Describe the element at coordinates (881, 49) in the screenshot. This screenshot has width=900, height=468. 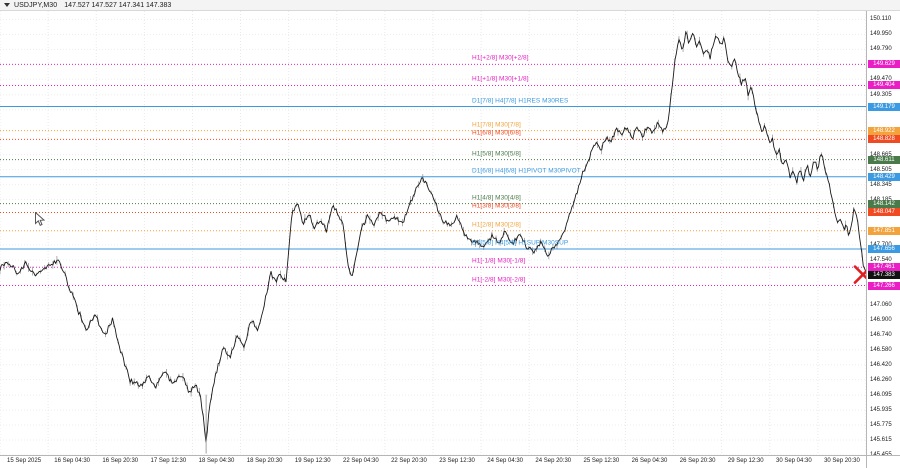
I see `price-tick-label: 149.790` at that location.